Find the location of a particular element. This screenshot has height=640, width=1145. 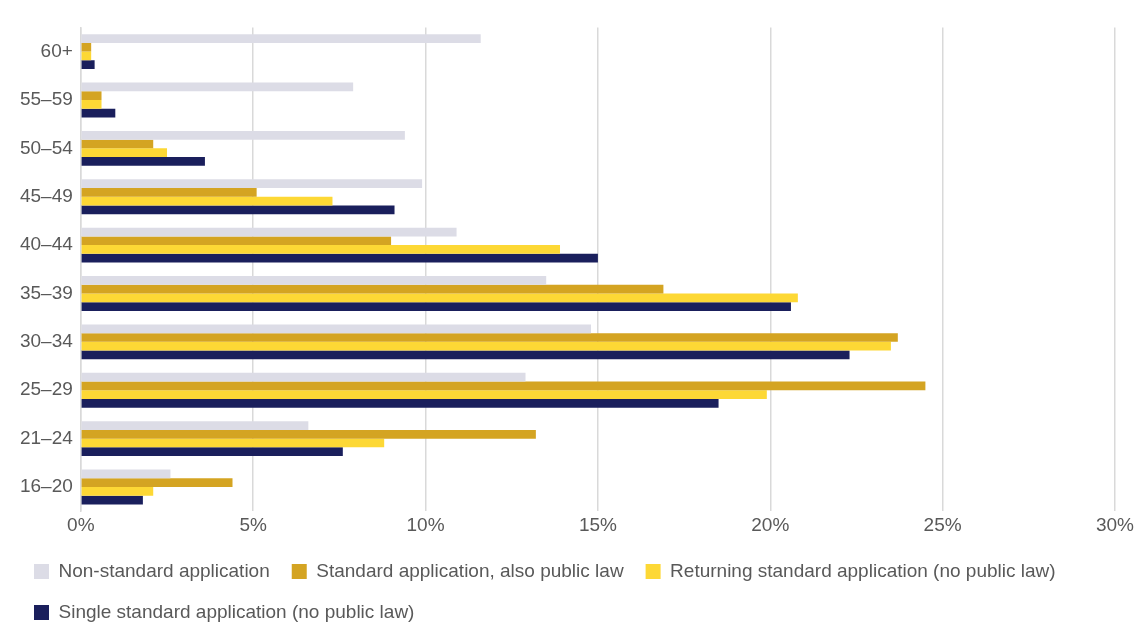

legend-label: Non-standard application is located at coordinates (164, 570).